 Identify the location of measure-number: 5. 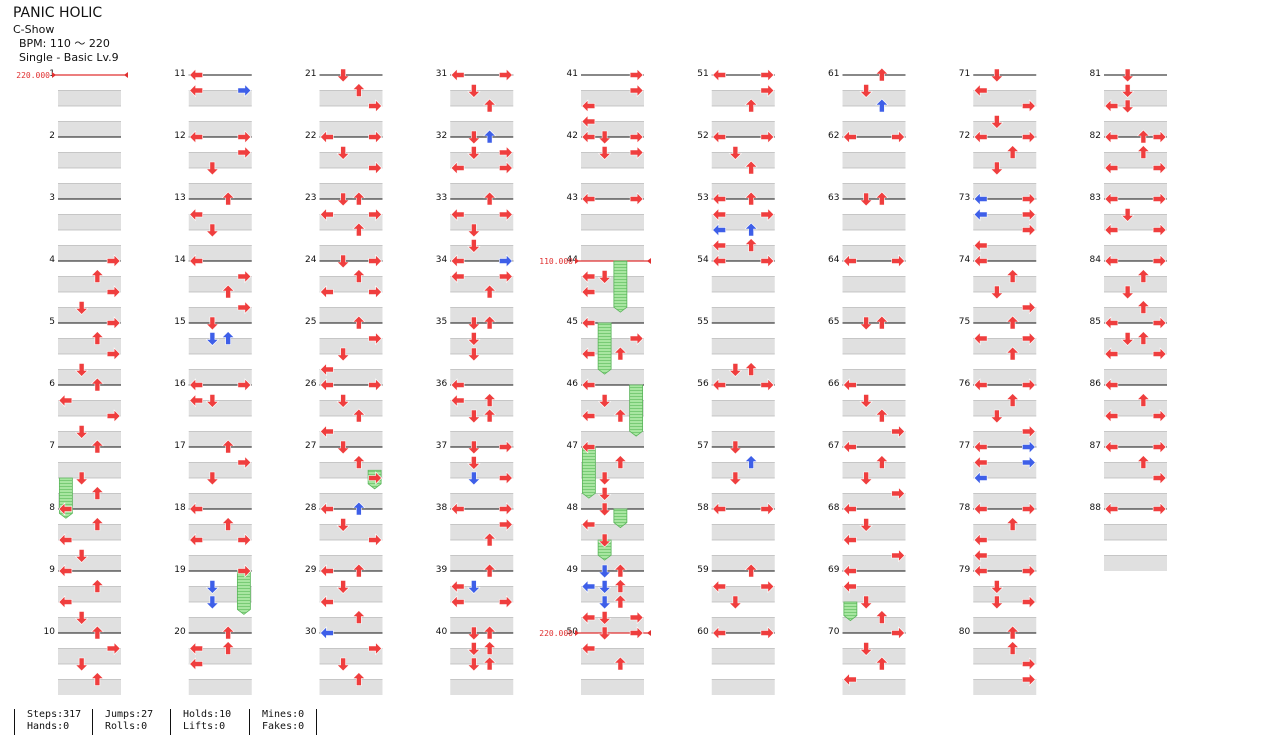
(52, 322).